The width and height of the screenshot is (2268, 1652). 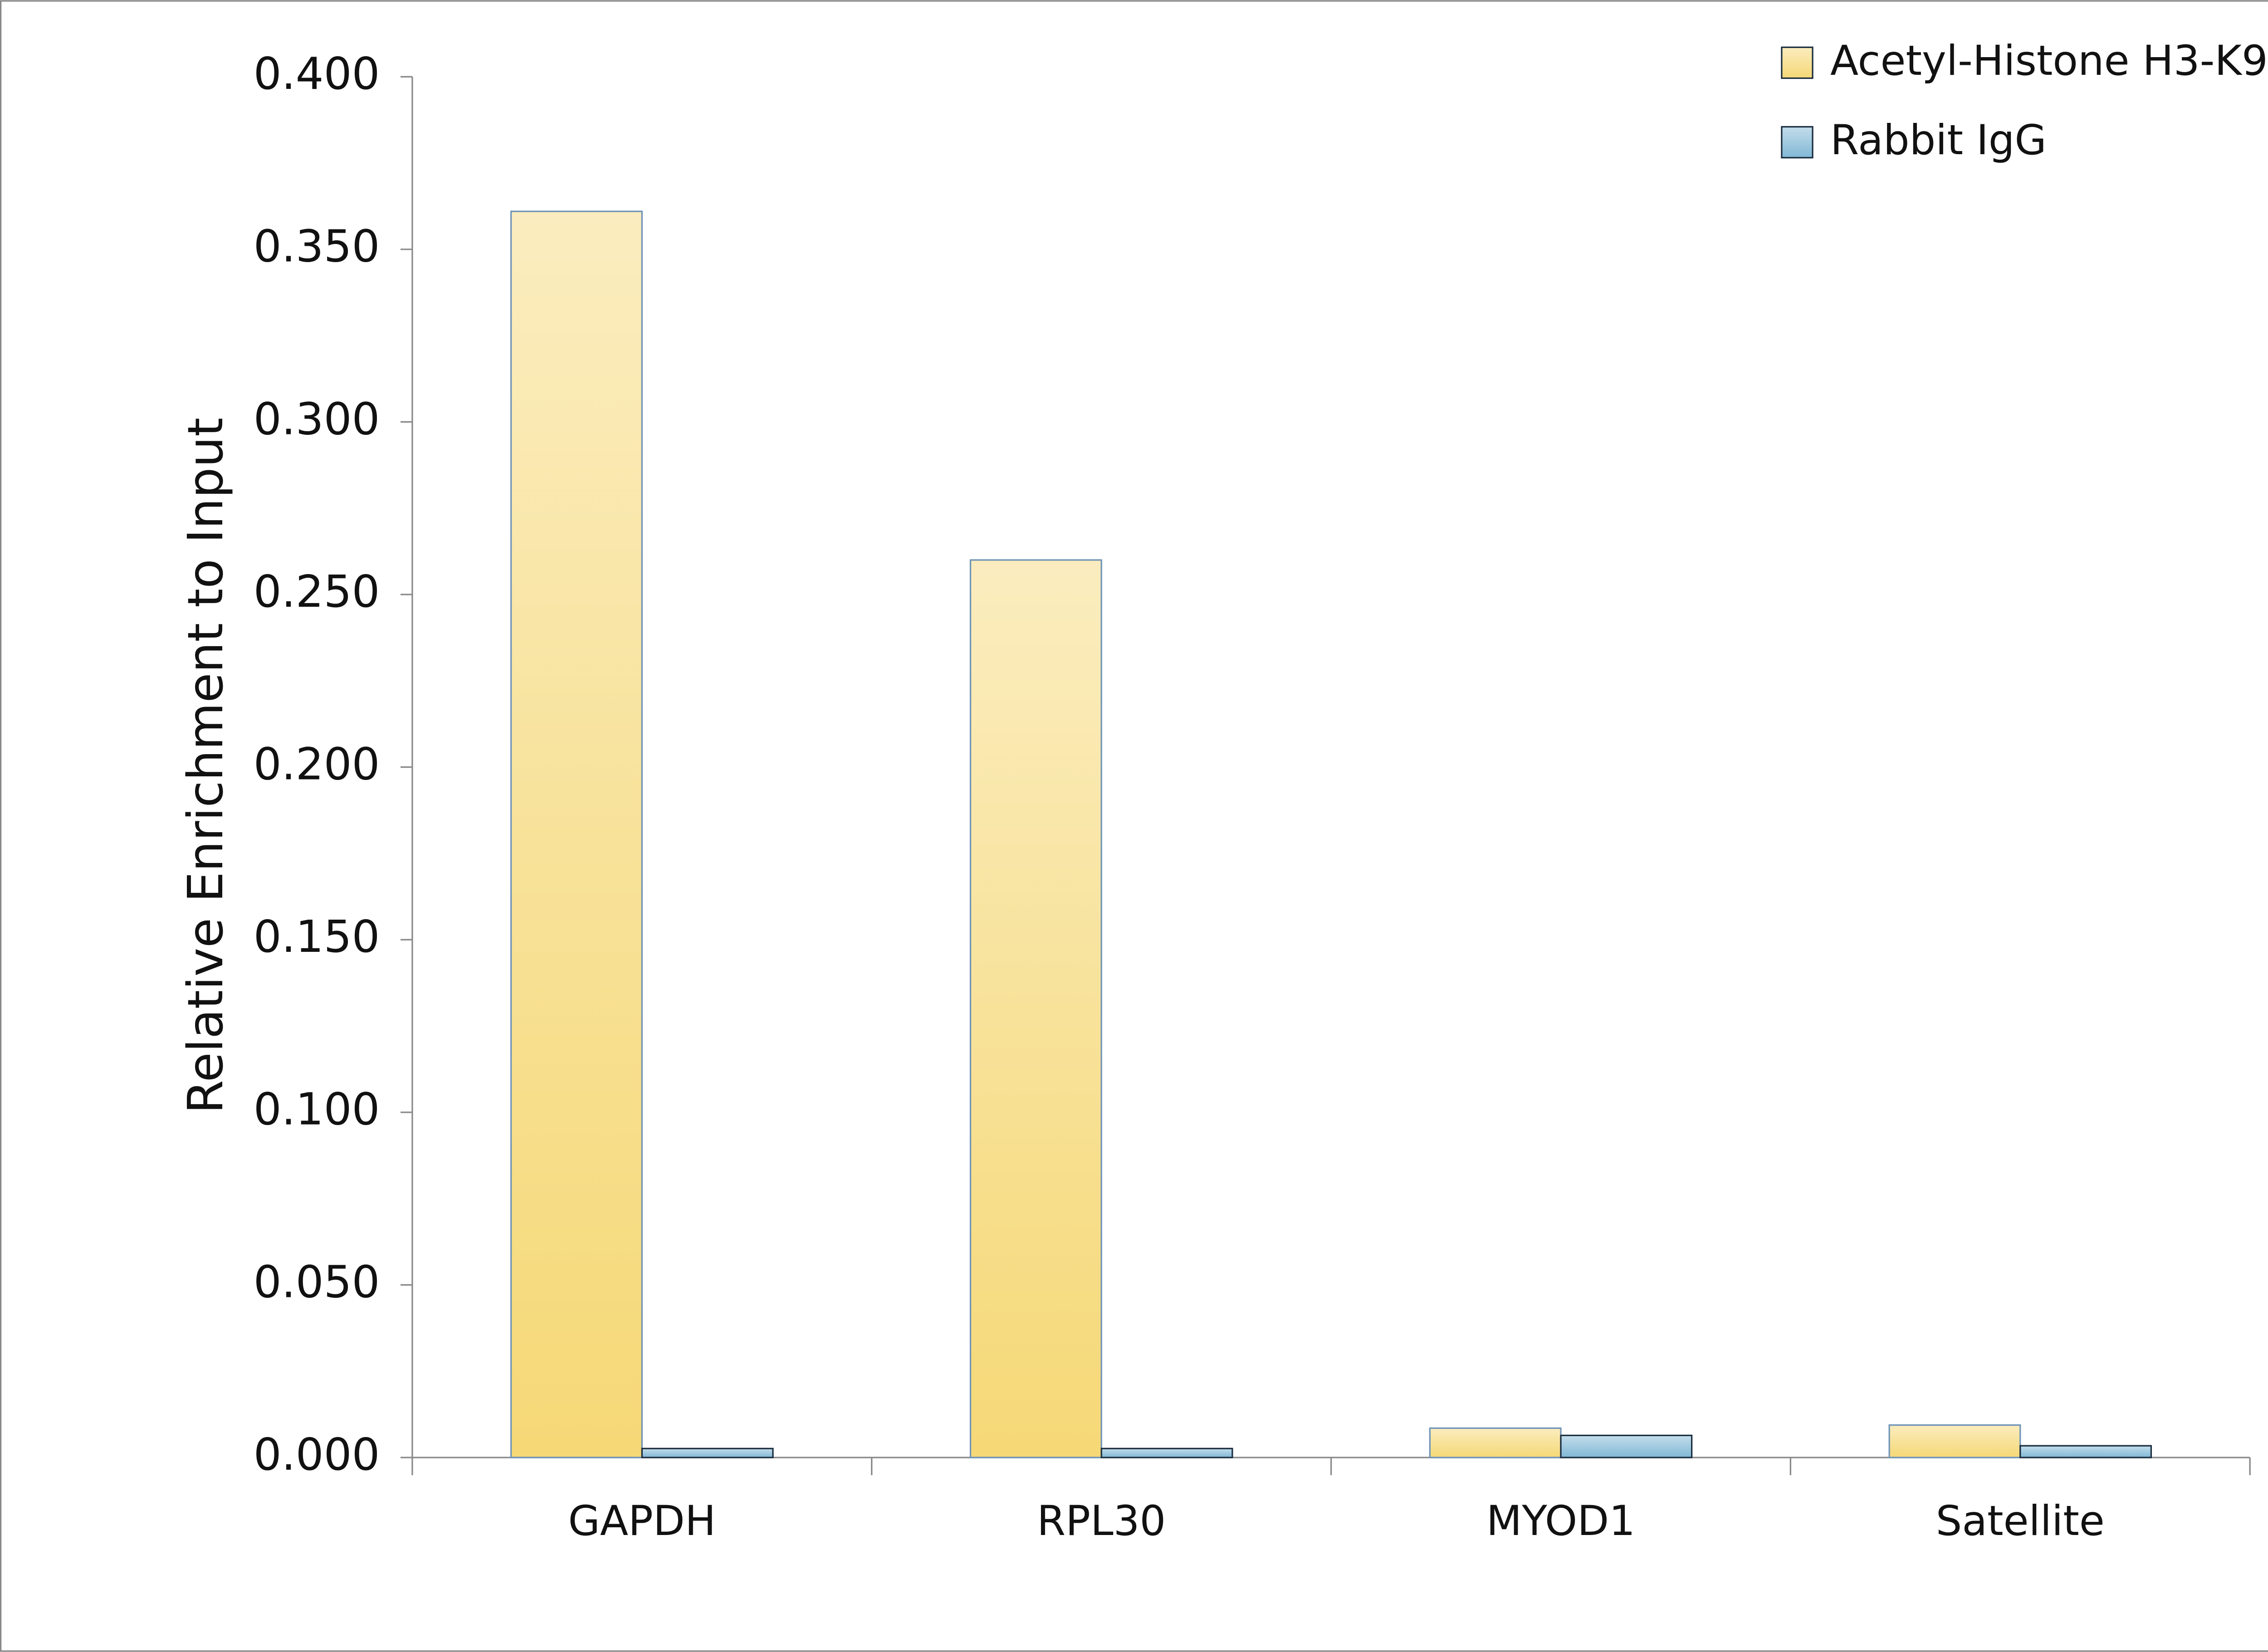 I want to click on x-tick-label: MYOD1, so click(x=1560, y=1521).